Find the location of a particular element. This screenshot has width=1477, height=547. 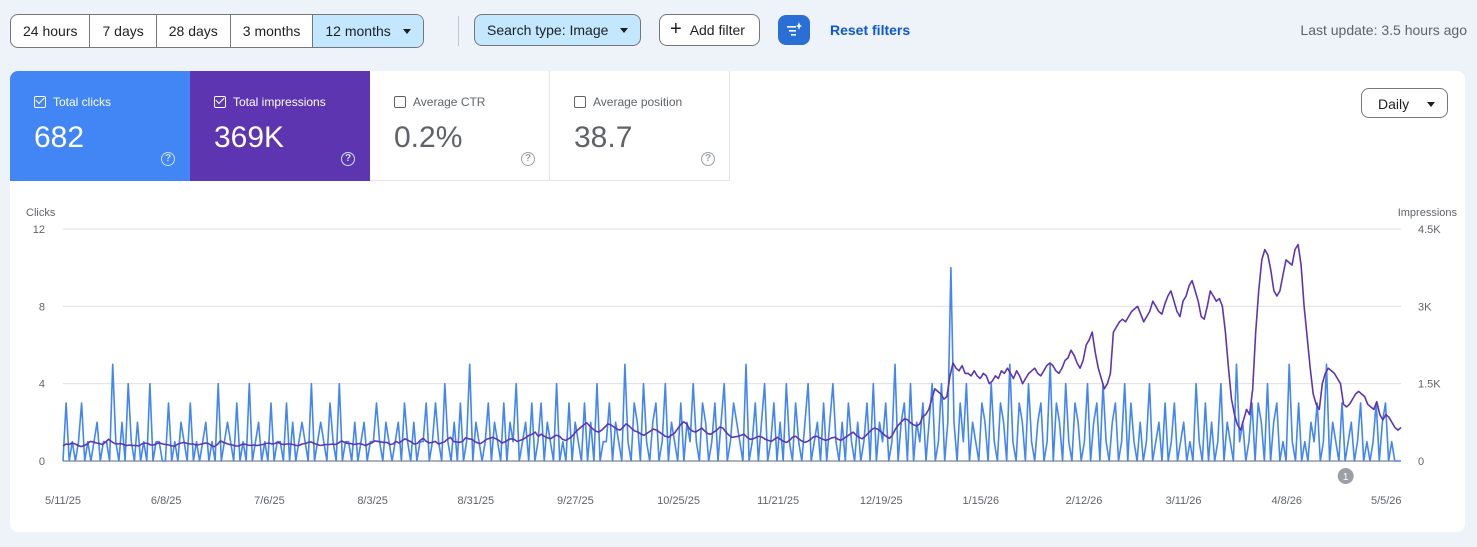

y-tick-label-left: 4 is located at coordinates (42, 385).